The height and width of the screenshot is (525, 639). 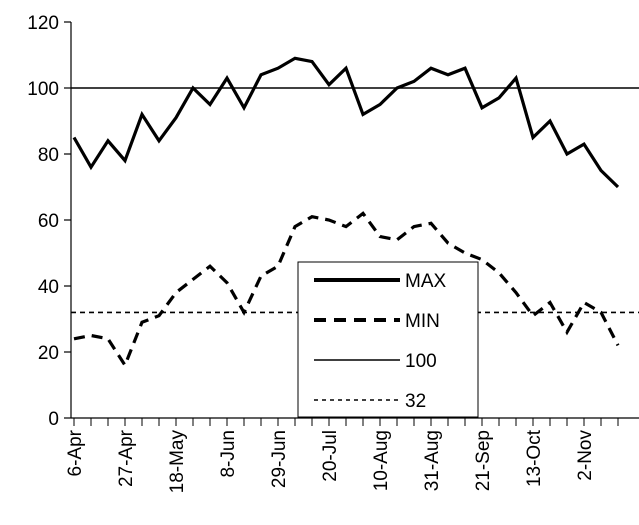 What do you see at coordinates (426, 281) in the screenshot?
I see `legend-label-max: MAX` at bounding box center [426, 281].